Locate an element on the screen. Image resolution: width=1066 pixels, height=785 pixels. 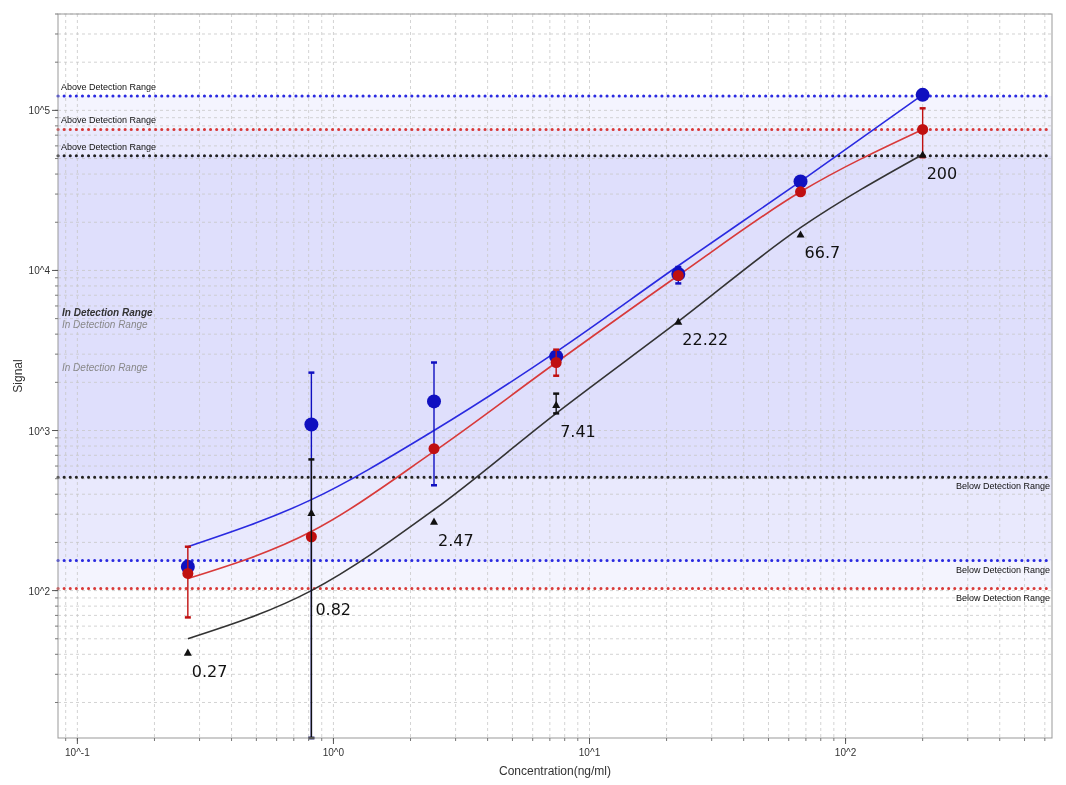
annotation: 0.82 is located at coordinates (333, 609).